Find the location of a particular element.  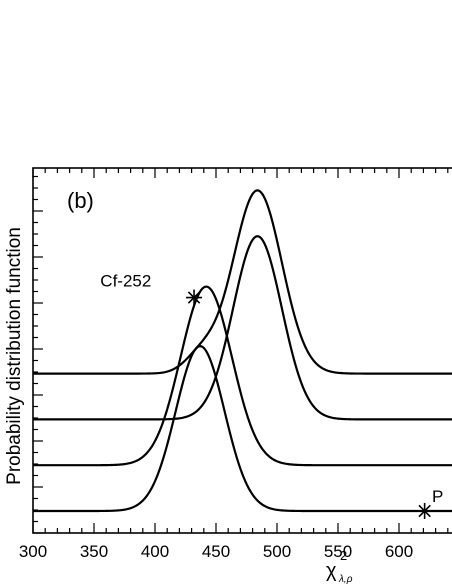

x-axis-label: χ 2 λ,ρ is located at coordinates (339, 566).